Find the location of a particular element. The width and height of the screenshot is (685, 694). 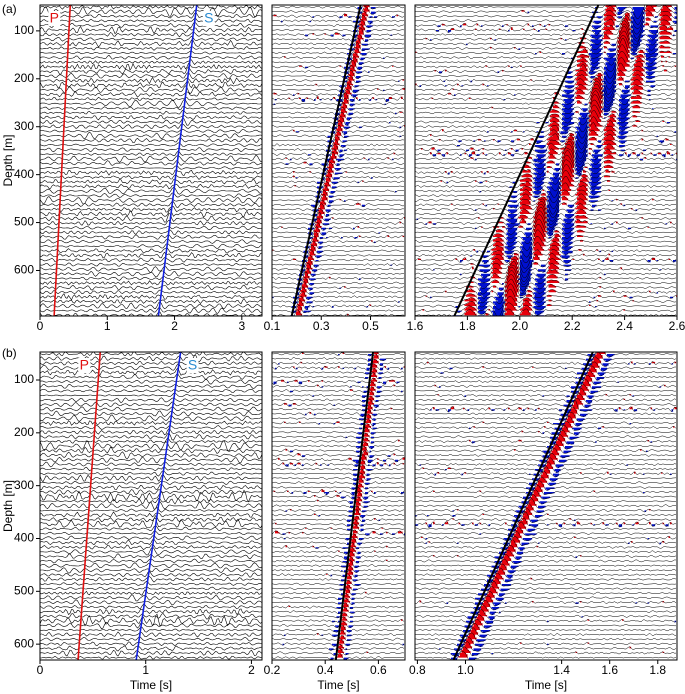

x-tick-label: 2.2 is located at coordinates (572, 326).